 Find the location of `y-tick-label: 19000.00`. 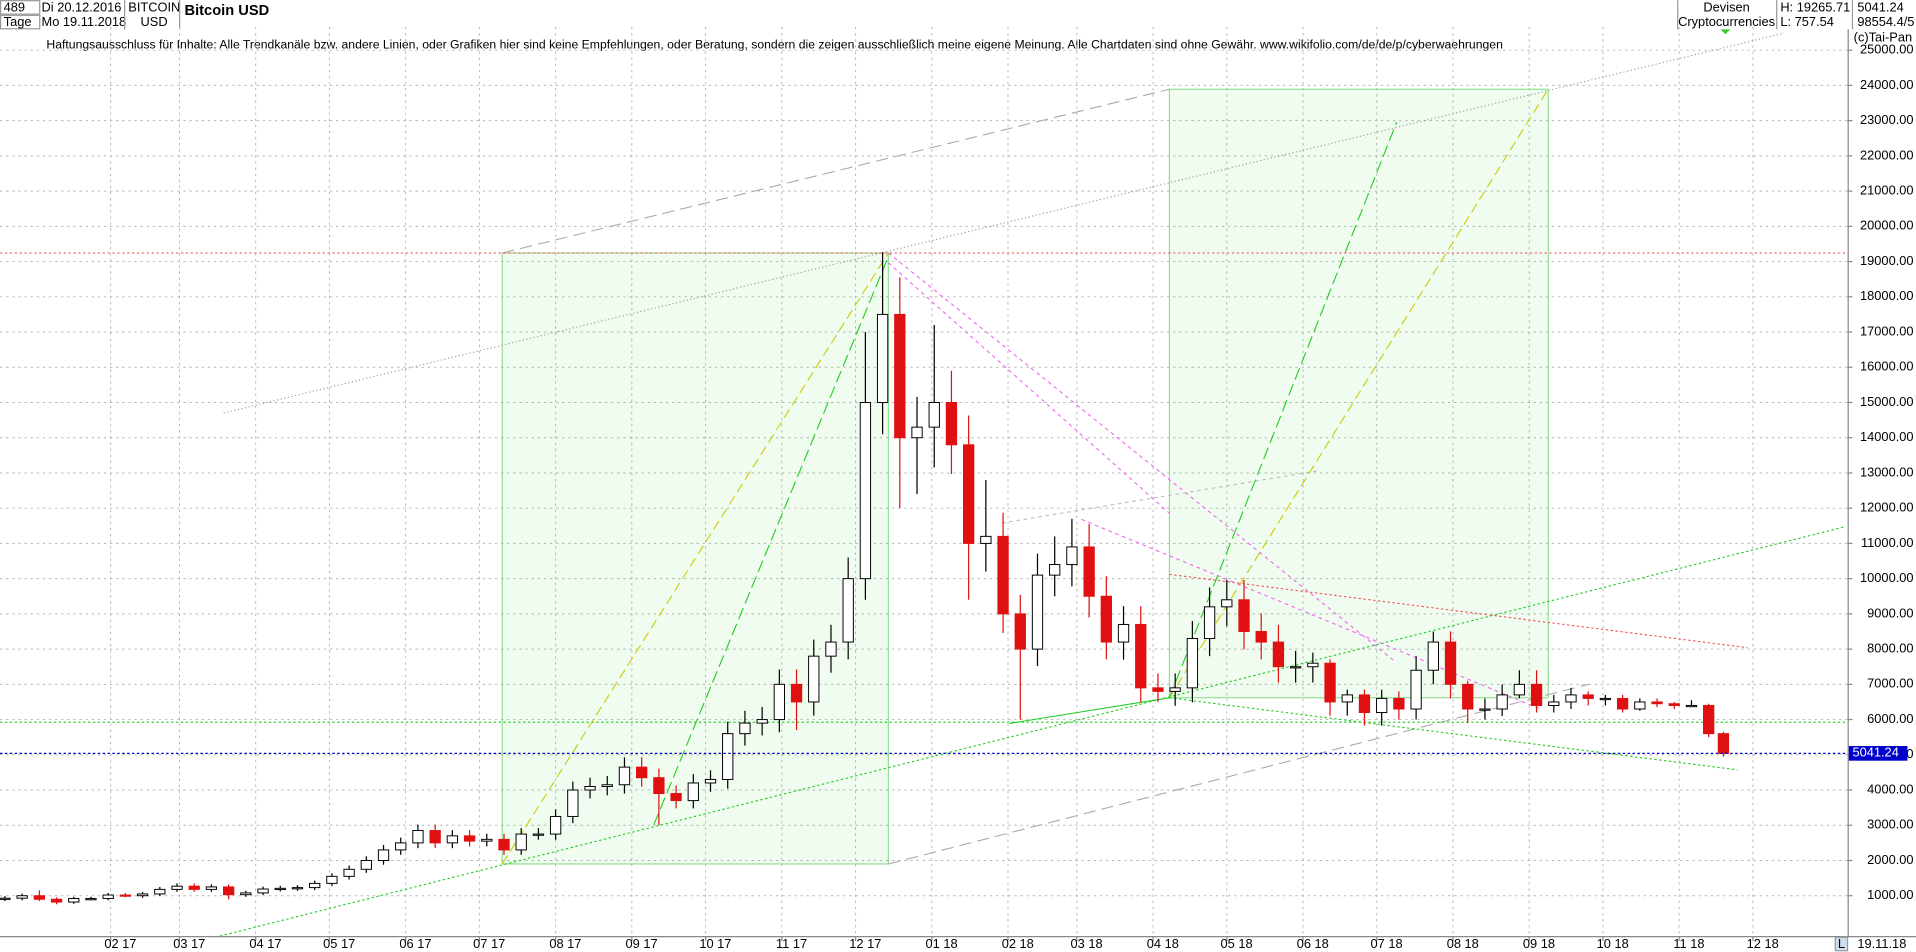

y-tick-label: 19000.00 is located at coordinates (1887, 260).